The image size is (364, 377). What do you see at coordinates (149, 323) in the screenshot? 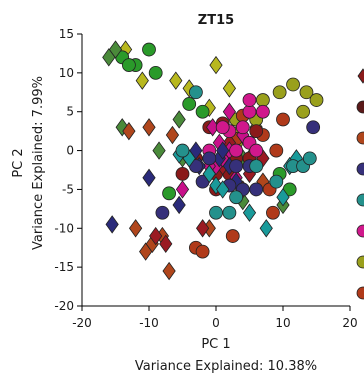
I see `x-tick-label: -10` at bounding box center [149, 323].